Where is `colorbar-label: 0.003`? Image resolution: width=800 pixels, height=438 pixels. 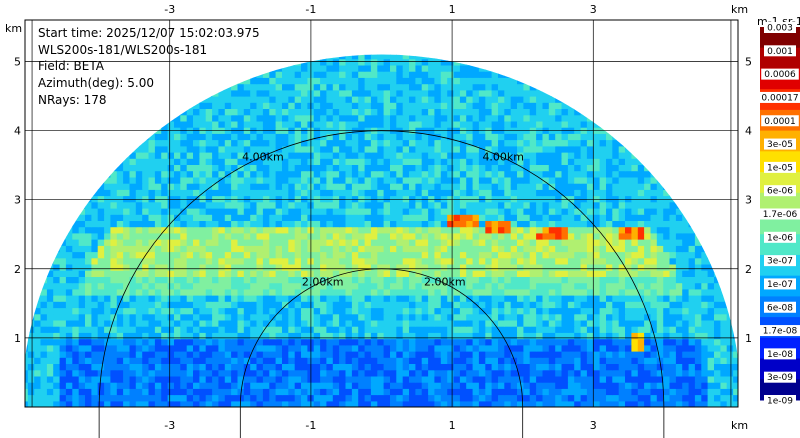 colorbar-label: 0.003 is located at coordinates (780, 29).